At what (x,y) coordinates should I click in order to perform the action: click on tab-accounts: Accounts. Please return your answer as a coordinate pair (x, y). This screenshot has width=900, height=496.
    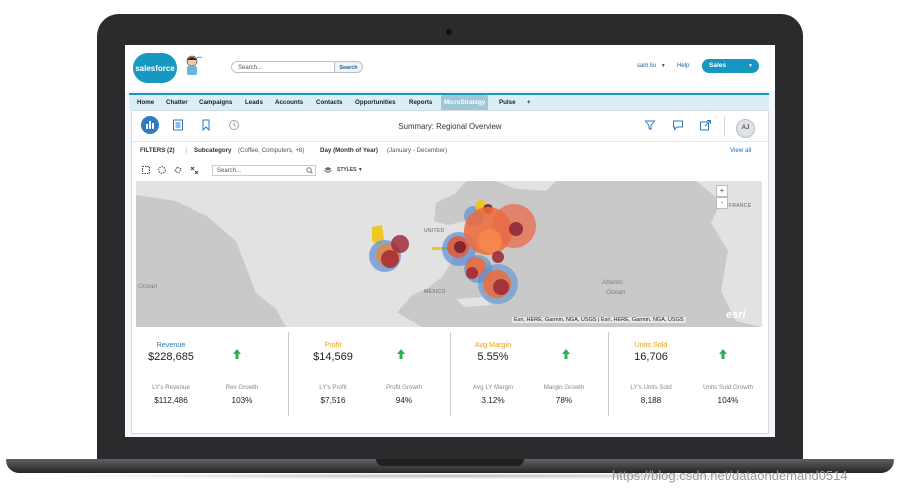
    Looking at the image, I should click on (289, 102).